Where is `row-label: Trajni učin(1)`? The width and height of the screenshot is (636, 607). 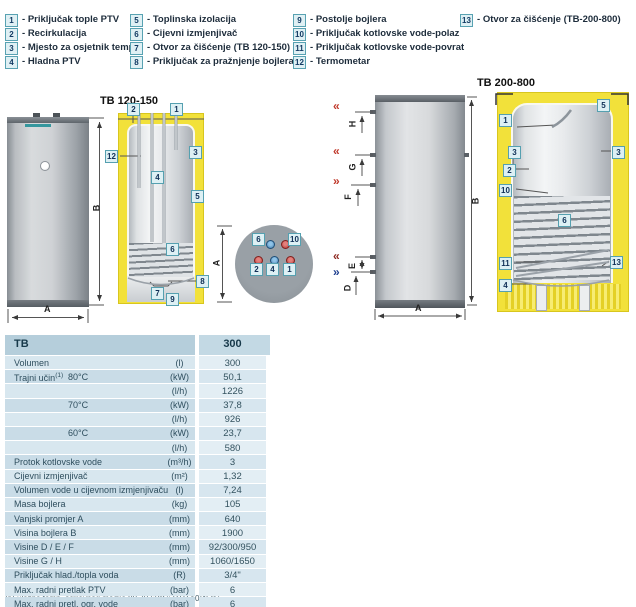
row-label: Trajni učin(1) is located at coordinates (39, 377).